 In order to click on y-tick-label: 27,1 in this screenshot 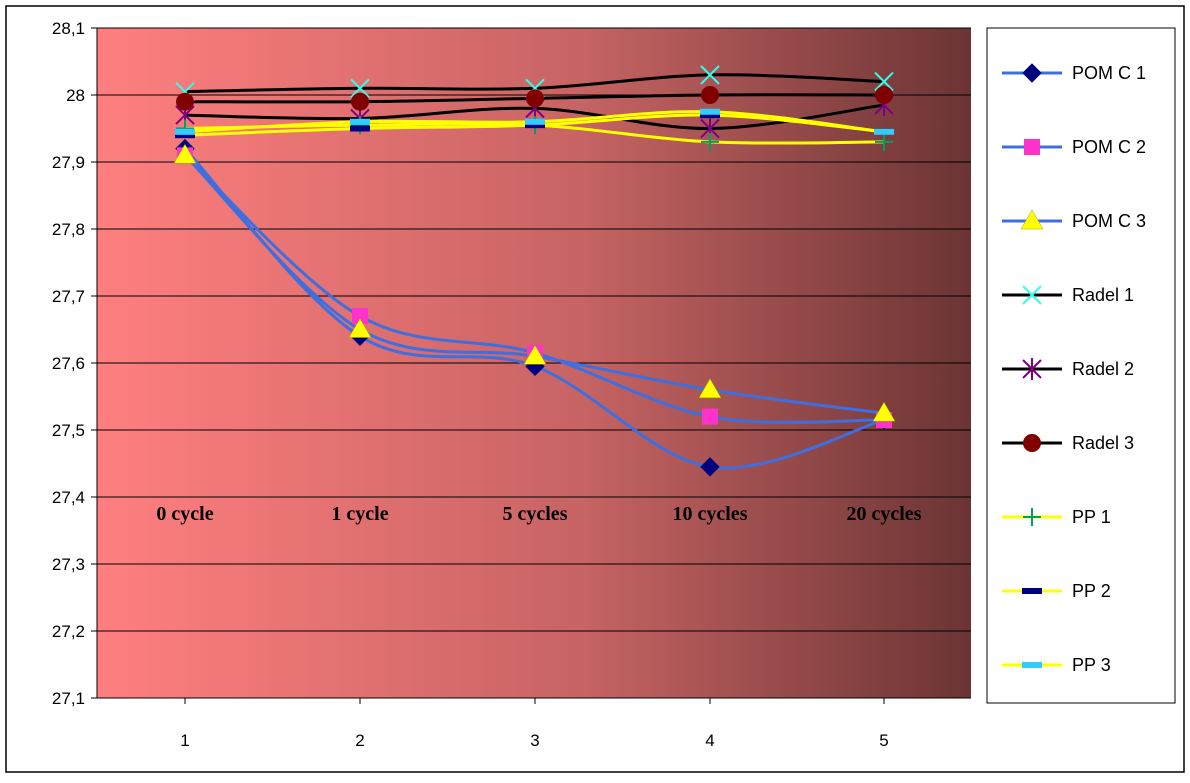, I will do `click(68, 698)`.